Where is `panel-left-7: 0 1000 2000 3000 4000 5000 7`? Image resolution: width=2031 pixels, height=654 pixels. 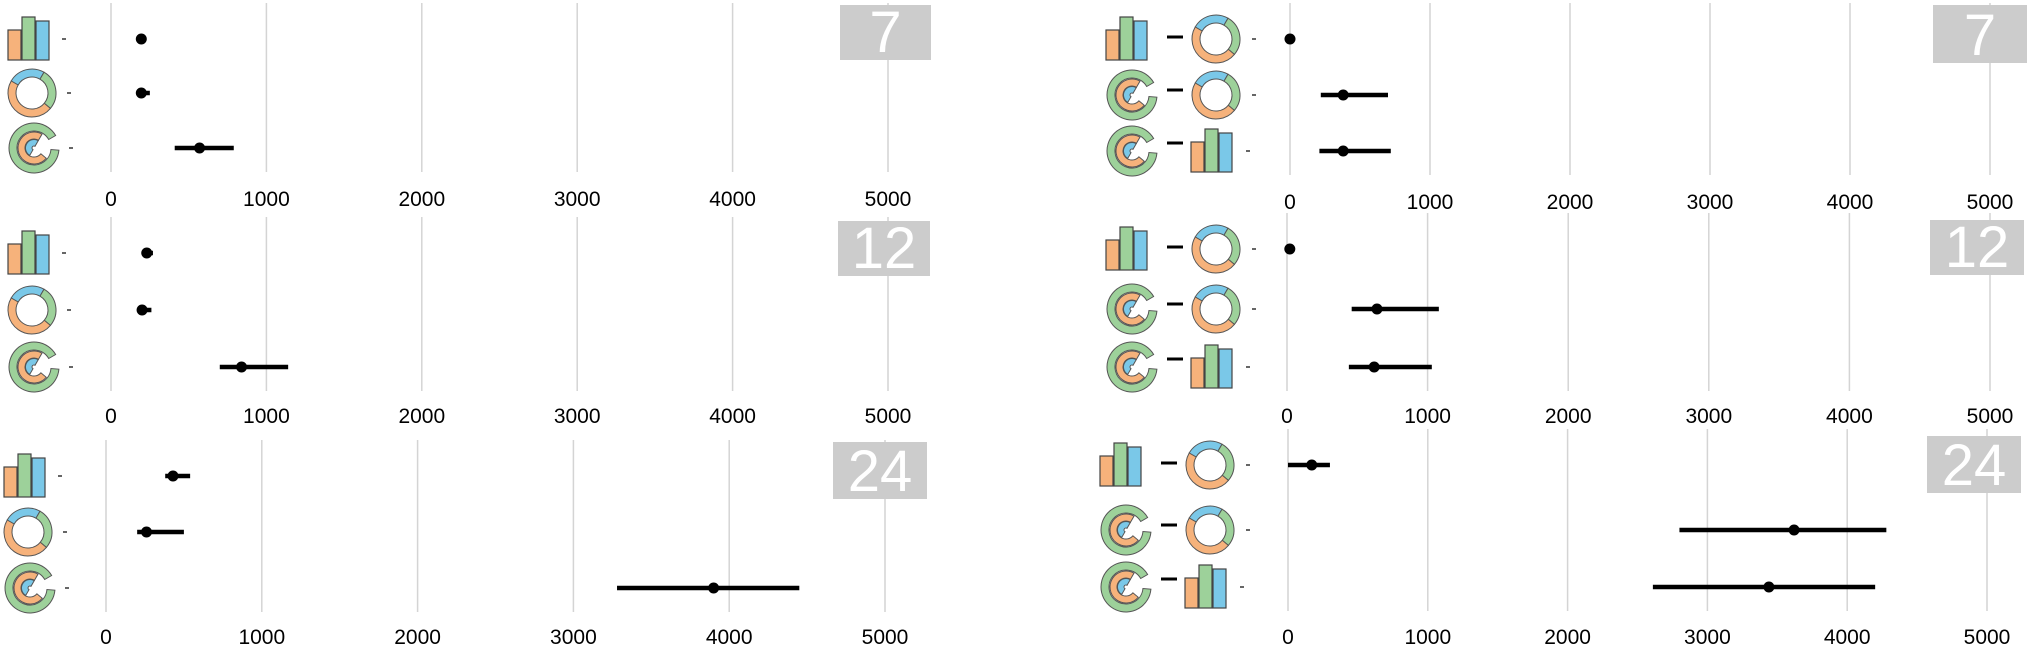
panel-left-7: 0 1000 2000 3000 4000 5000 7 is located at coordinates (496, 105).